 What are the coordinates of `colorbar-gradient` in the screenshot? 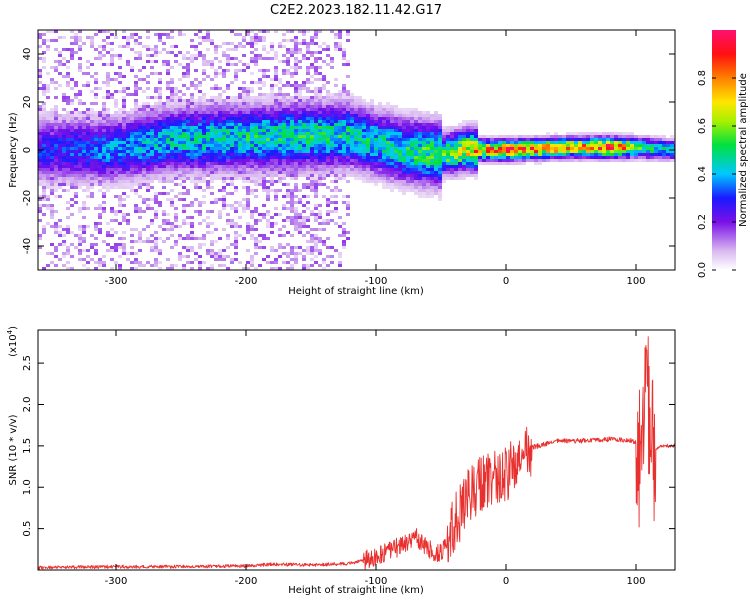 It's located at (724, 150).